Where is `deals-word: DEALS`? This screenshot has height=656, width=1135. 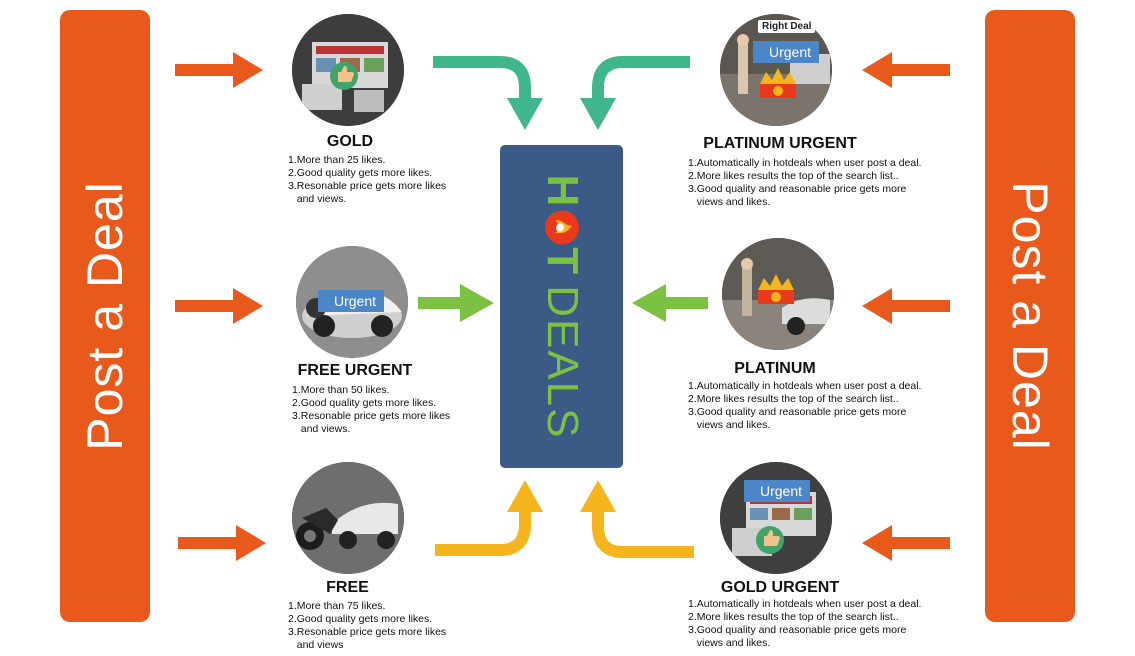
deals-word: DEALS is located at coordinates (562, 361).